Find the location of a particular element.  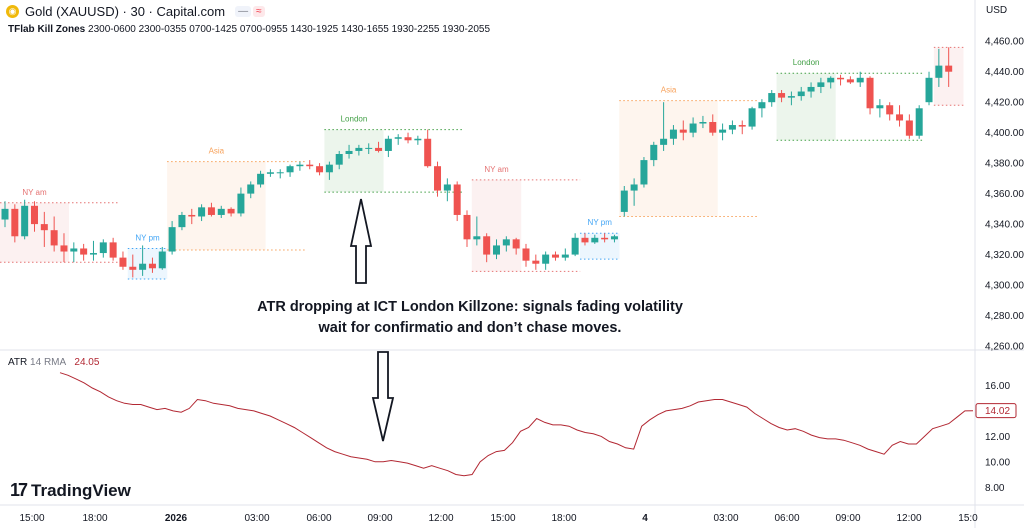

symbol-title: Gold (XAUUSD) · 30 · Capital.com is located at coordinates (125, 11).